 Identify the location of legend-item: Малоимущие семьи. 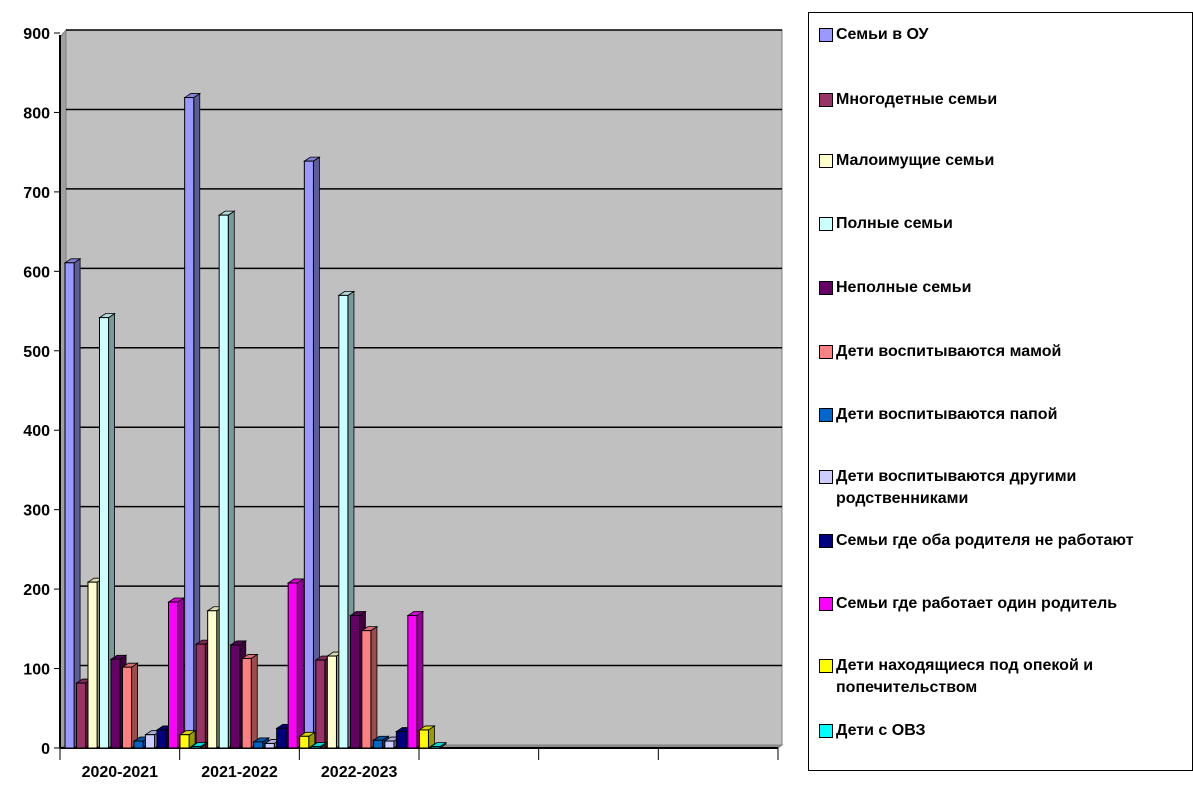
(1005, 161).